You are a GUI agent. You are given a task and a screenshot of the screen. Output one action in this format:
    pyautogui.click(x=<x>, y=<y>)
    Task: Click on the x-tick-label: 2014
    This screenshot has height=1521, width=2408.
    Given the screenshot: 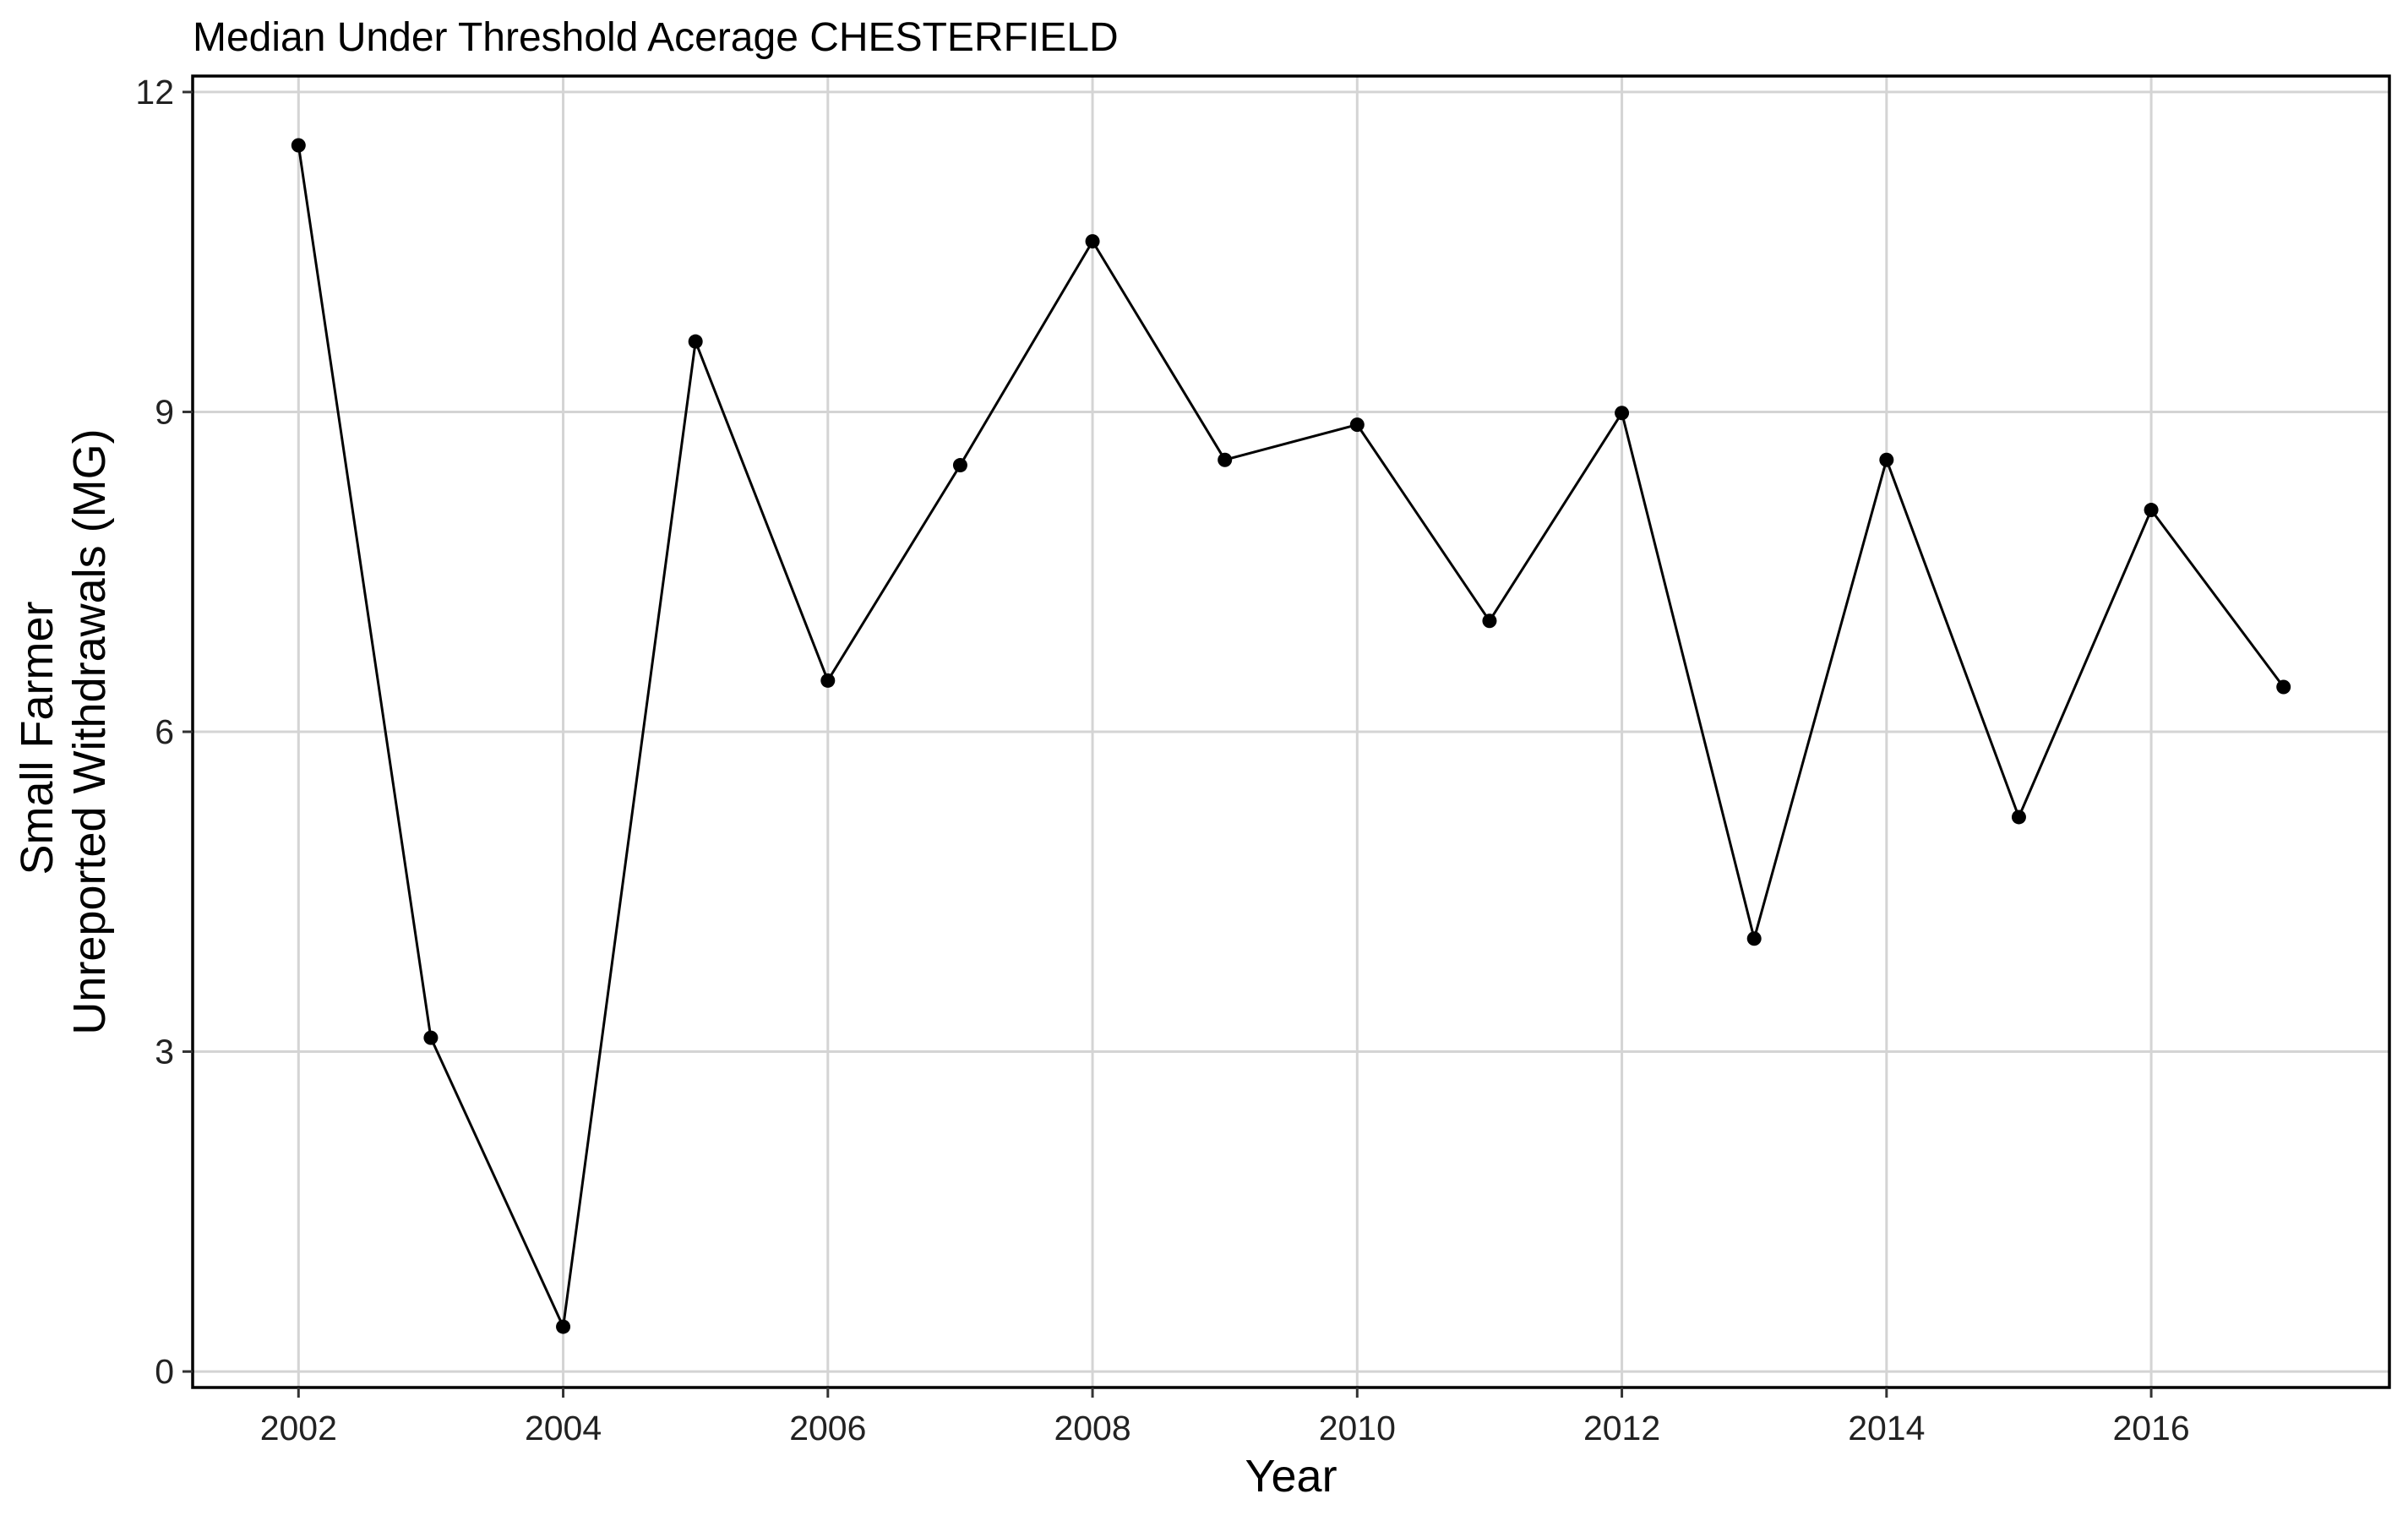 What is the action you would take?
    pyautogui.click(x=1886, y=1428)
    